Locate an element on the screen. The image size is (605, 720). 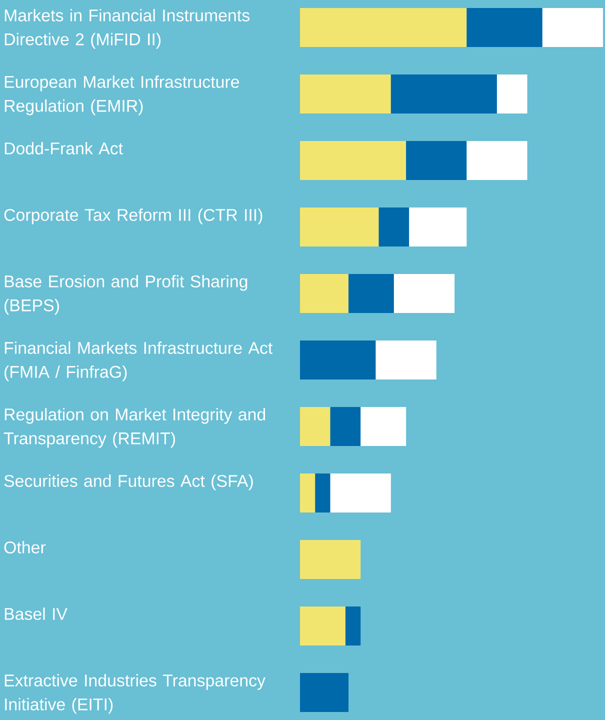
y-tick-label: Base Erosion and Profit Sharing (BEPS) is located at coordinates (126, 295).